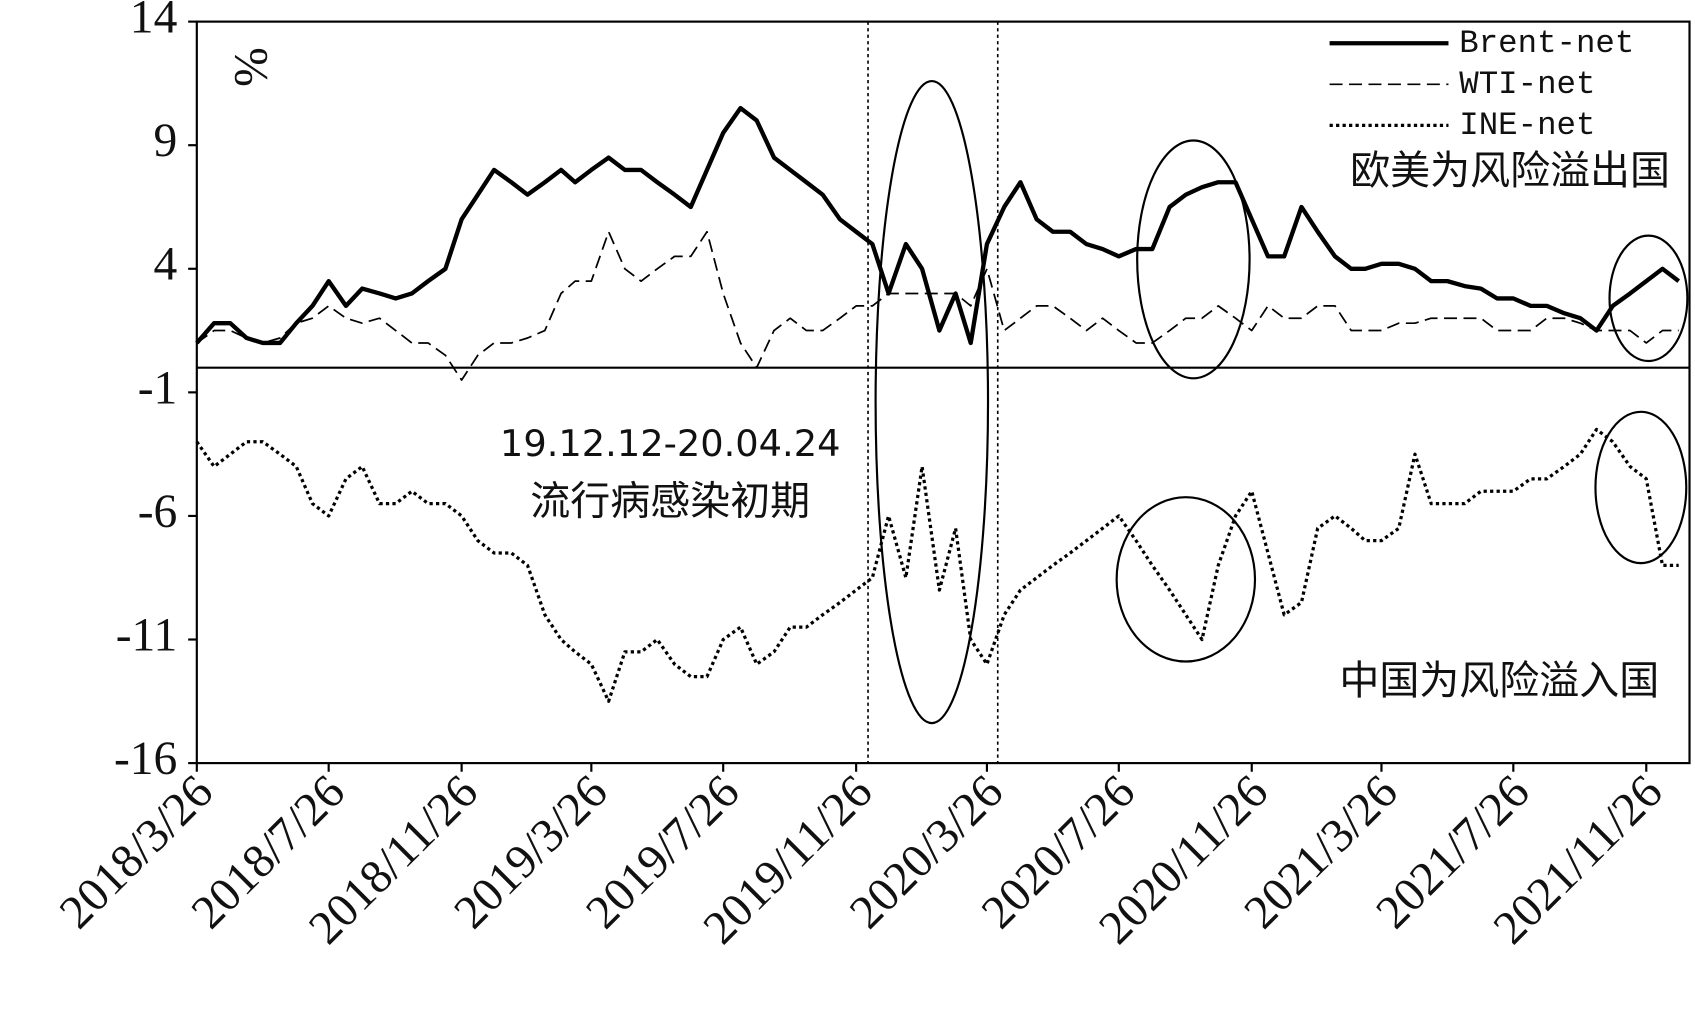 The width and height of the screenshot is (1695, 1029). Describe the element at coordinates (670, 502) in the screenshot. I see `annotation: 流行病感染初期` at that location.